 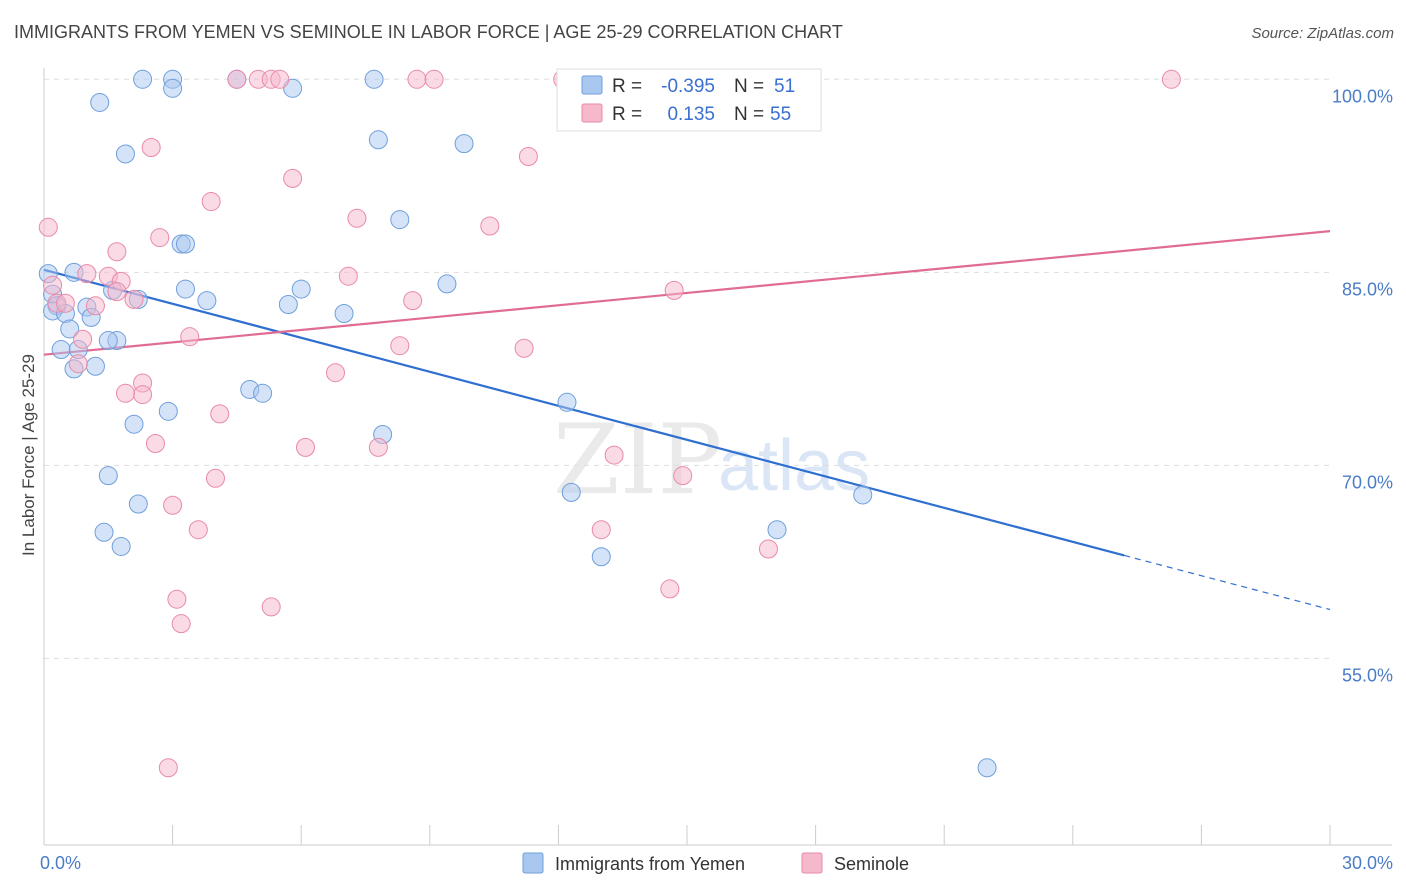 I want to click on y-tick-label: 100.0%, so click(x=1362, y=96).